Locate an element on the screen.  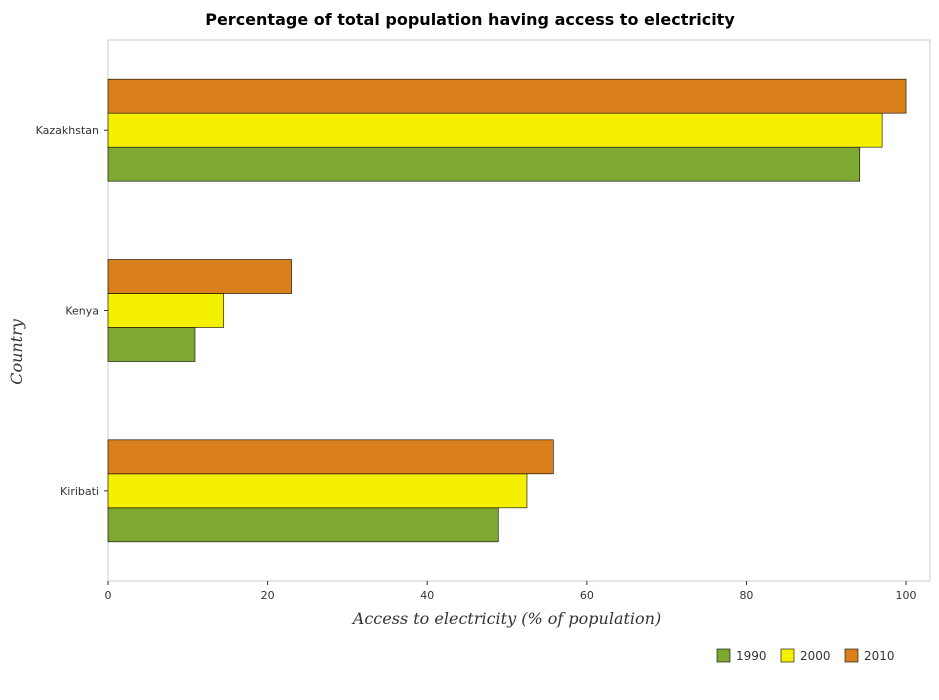
bar-kenya-1990 is located at coordinates (151, 344).